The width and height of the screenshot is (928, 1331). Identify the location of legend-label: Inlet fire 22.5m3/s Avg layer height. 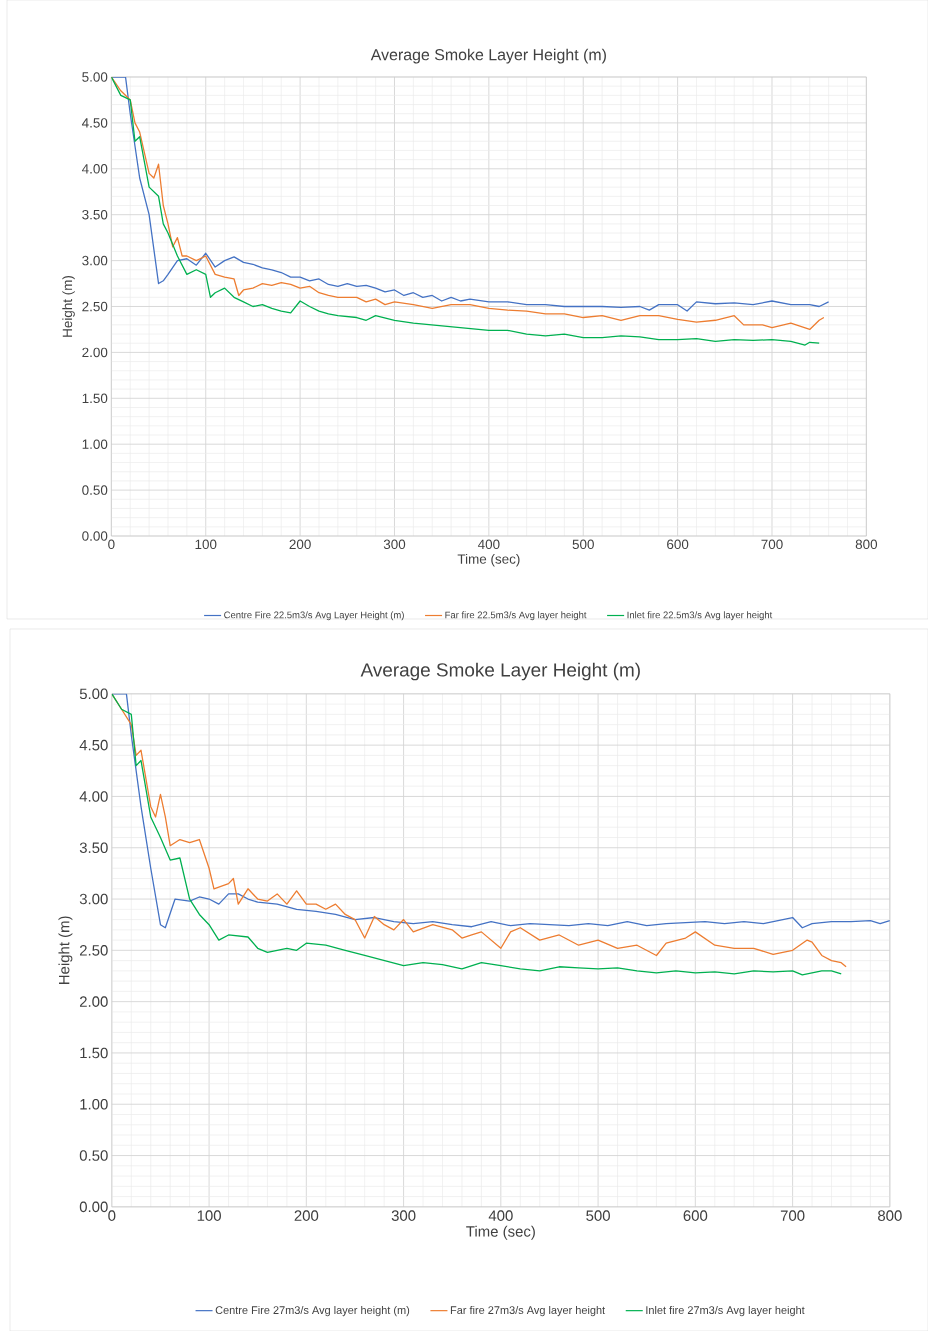
(700, 616).